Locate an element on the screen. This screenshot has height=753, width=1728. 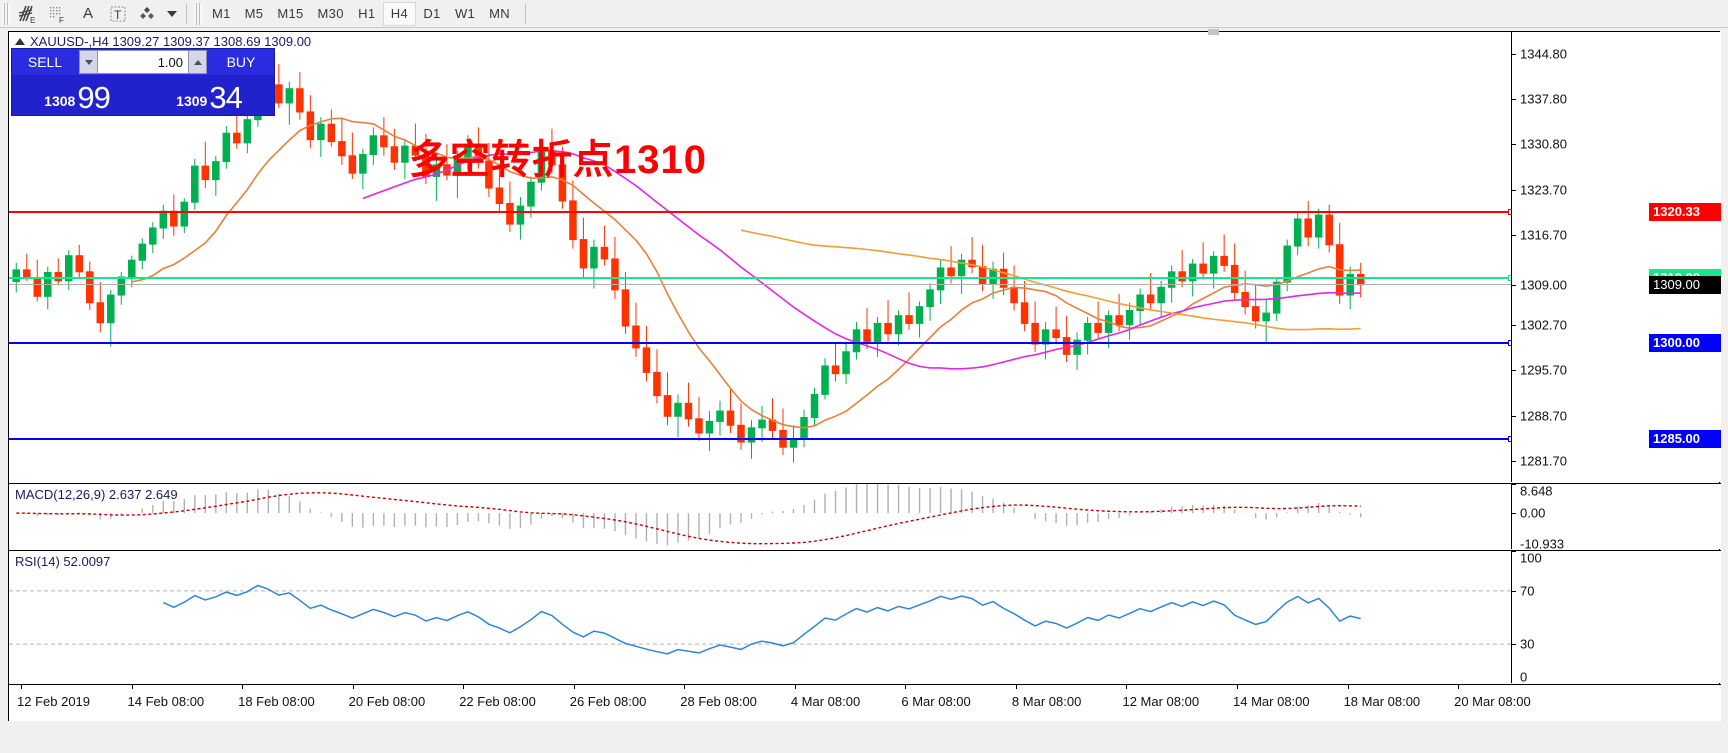
price-tick-label: 1323.70 is located at coordinates (1543, 190).